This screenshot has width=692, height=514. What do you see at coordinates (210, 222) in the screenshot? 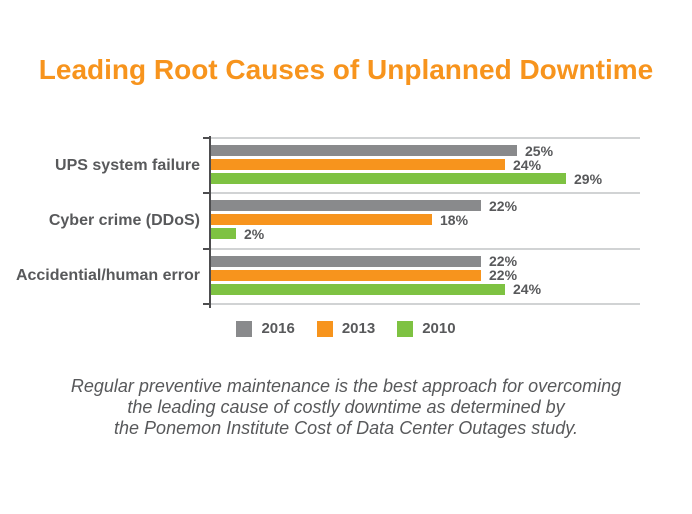
I see `y-axis-line` at bounding box center [210, 222].